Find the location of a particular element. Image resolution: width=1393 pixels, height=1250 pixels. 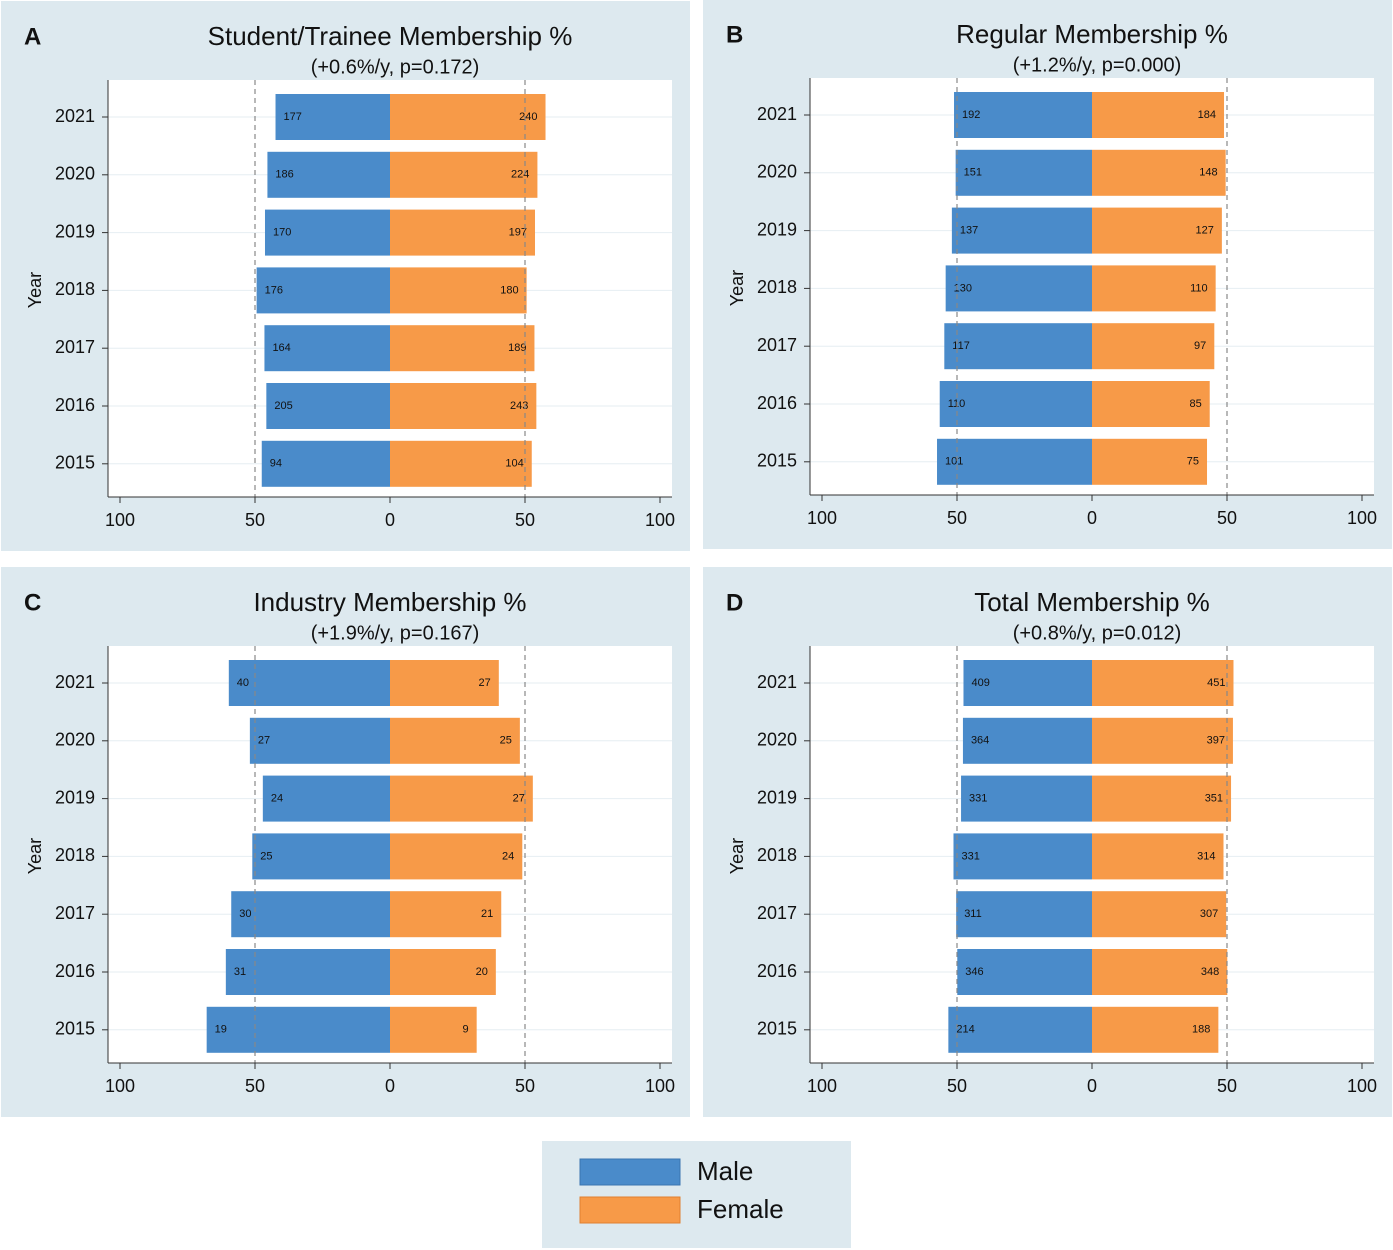

count-label: 19 is located at coordinates (221, 1030).